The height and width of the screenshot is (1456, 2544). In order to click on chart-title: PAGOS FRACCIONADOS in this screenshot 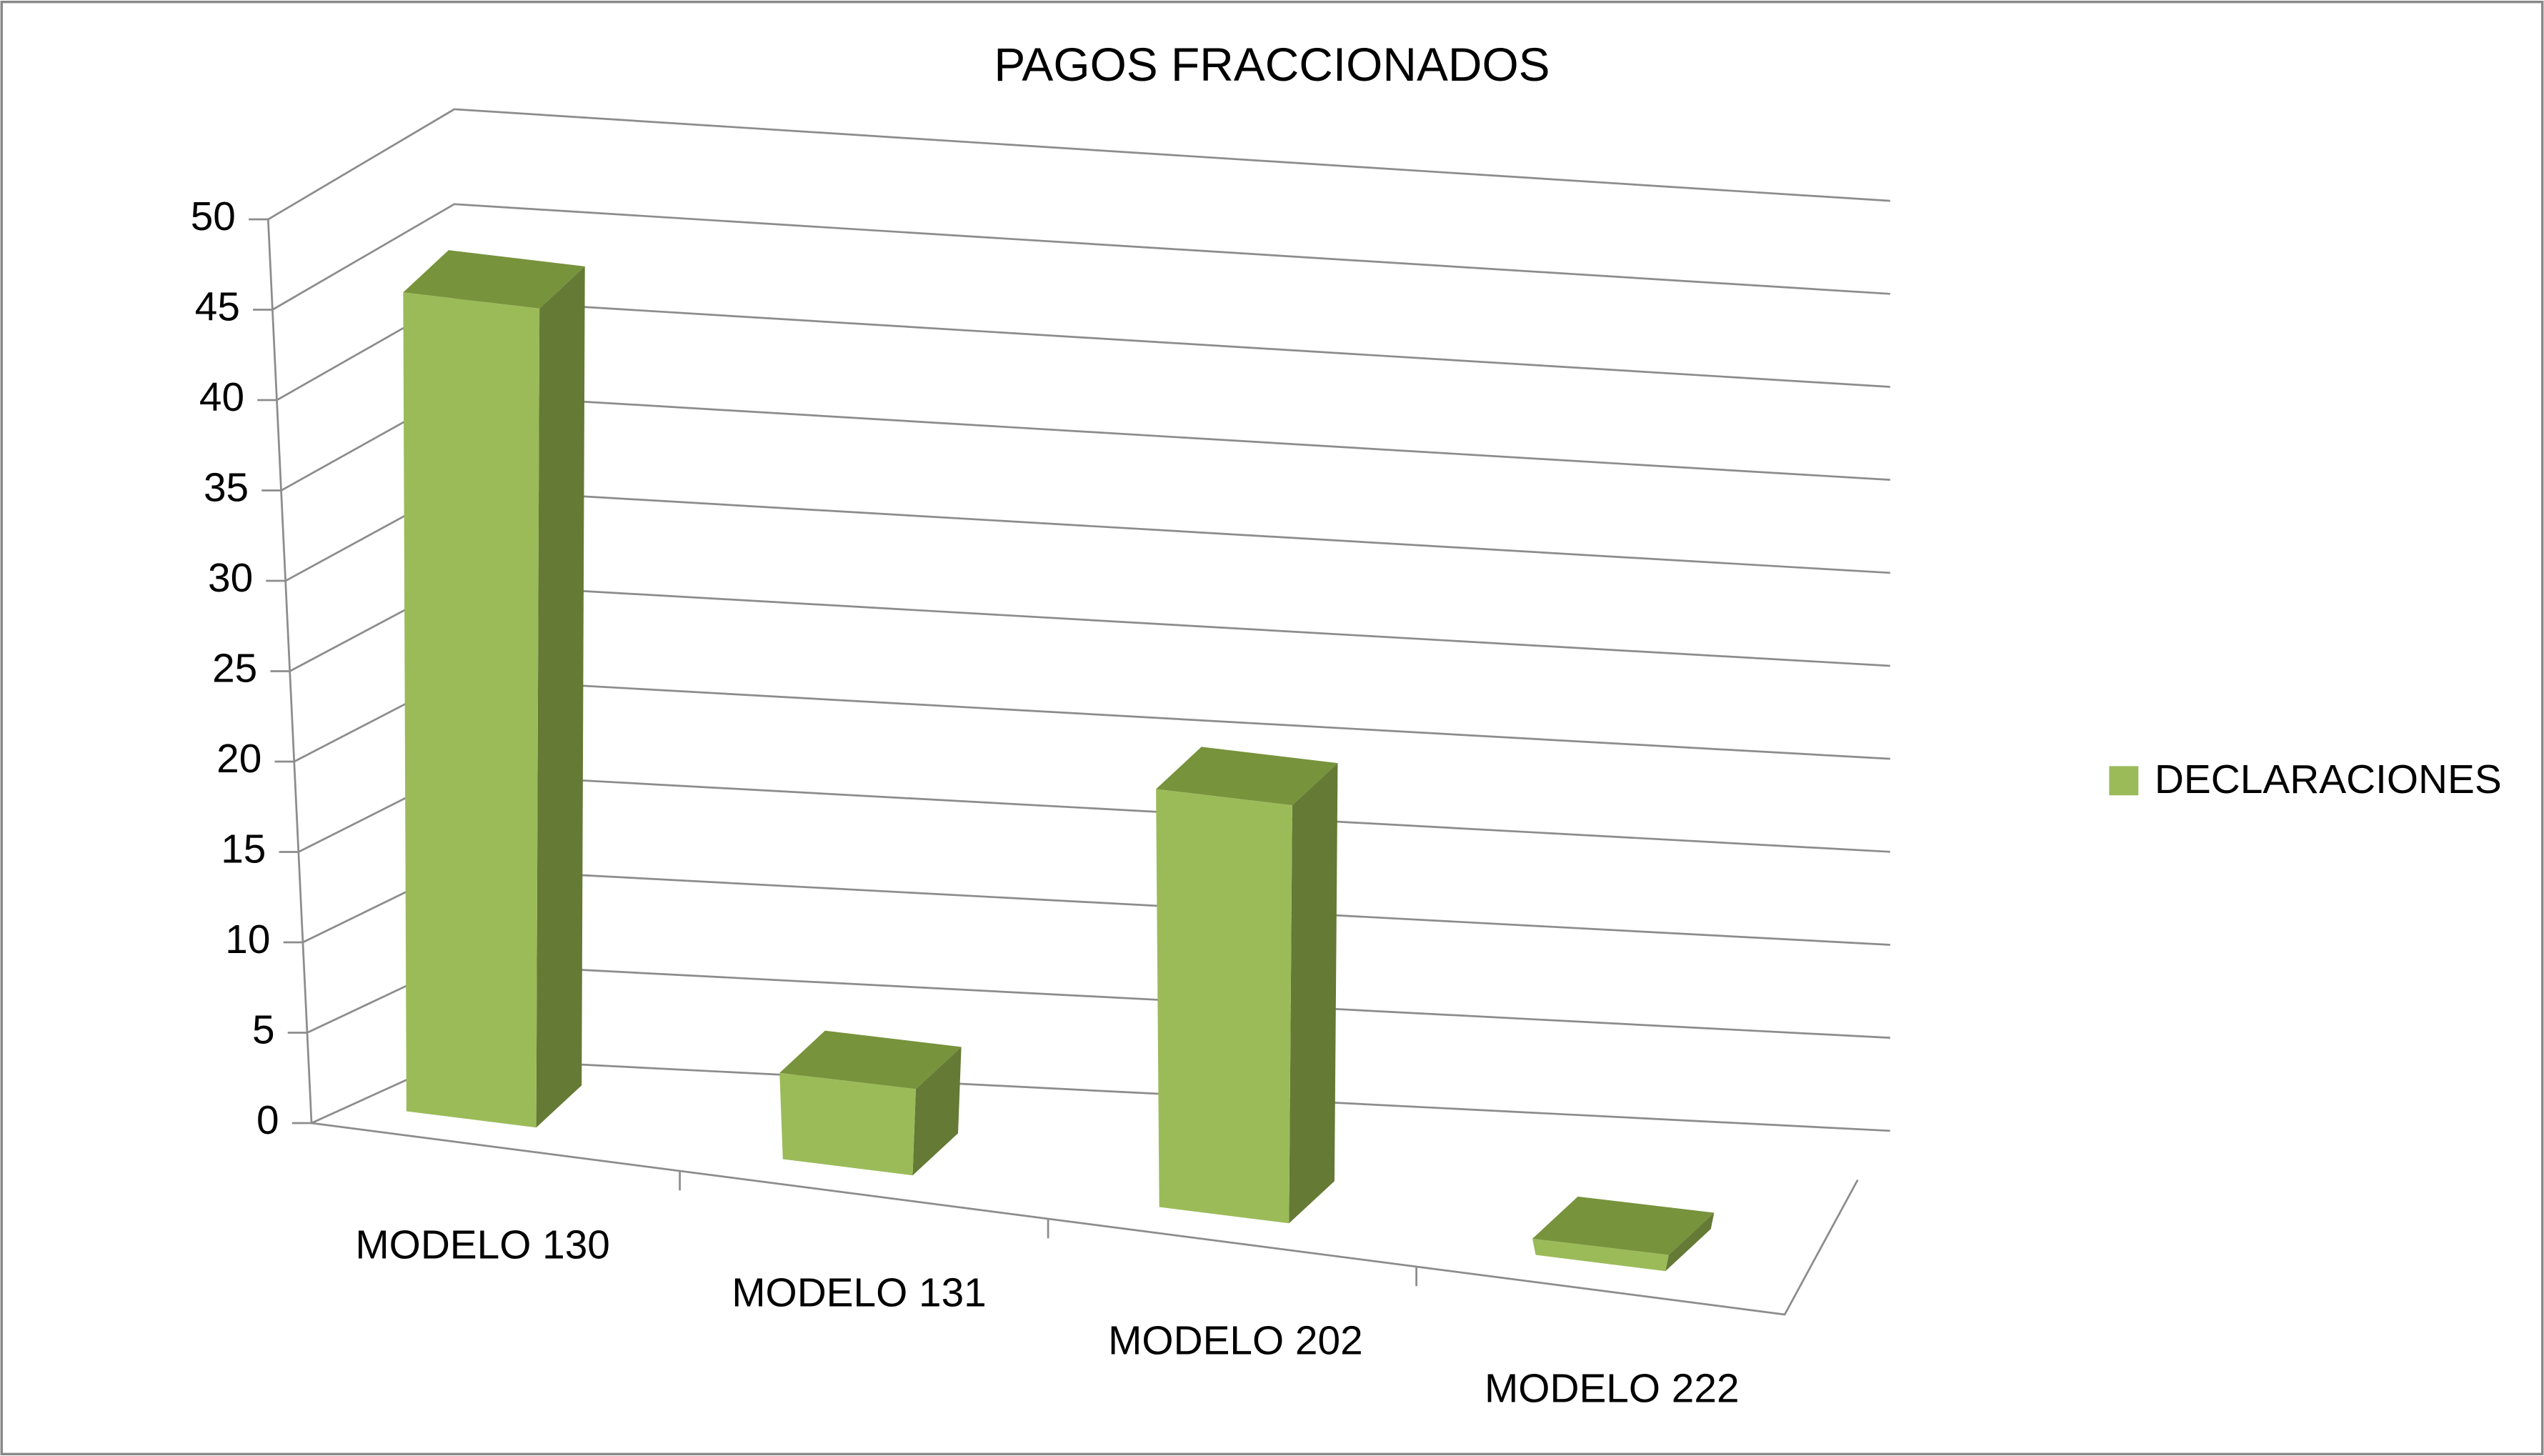, I will do `click(1272, 64)`.